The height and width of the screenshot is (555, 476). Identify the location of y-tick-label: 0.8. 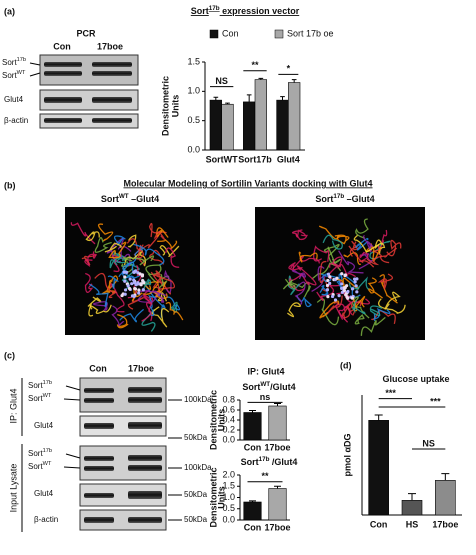
(228, 399).